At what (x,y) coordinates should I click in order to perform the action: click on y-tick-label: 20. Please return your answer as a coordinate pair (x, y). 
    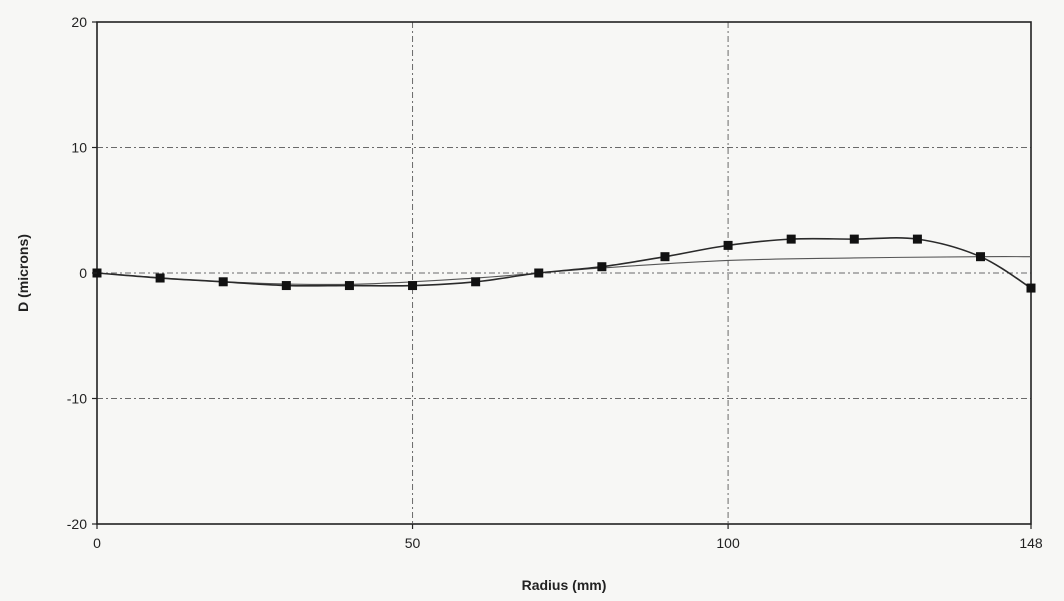
    Looking at the image, I should click on (79, 22).